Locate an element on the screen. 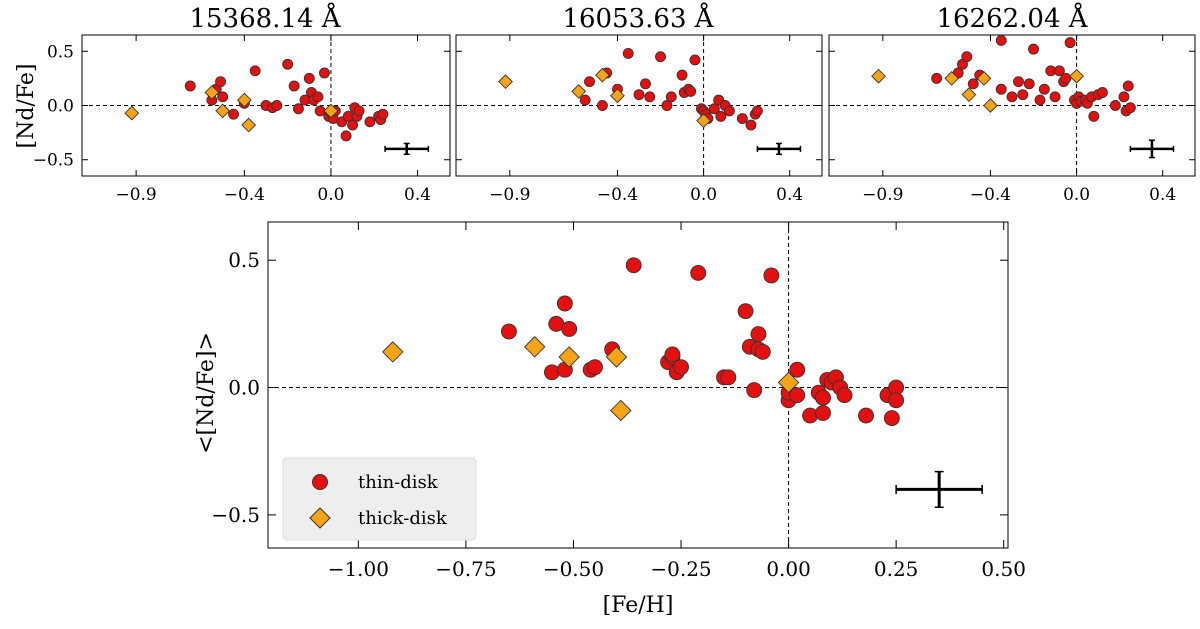 The image size is (1200, 629). panel-16053: 16053.63 Å −0.9 −0.4 0.0 0.4 is located at coordinates (639, 103).